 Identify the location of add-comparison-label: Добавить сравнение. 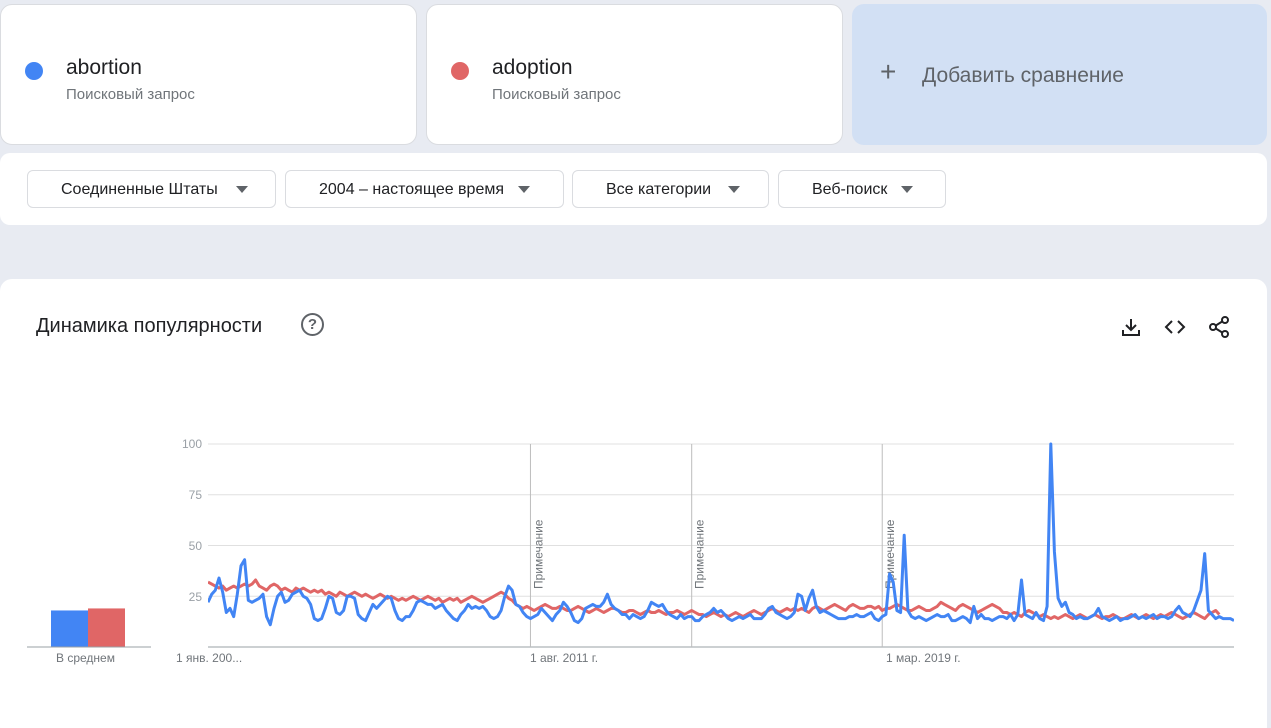
(1023, 75).